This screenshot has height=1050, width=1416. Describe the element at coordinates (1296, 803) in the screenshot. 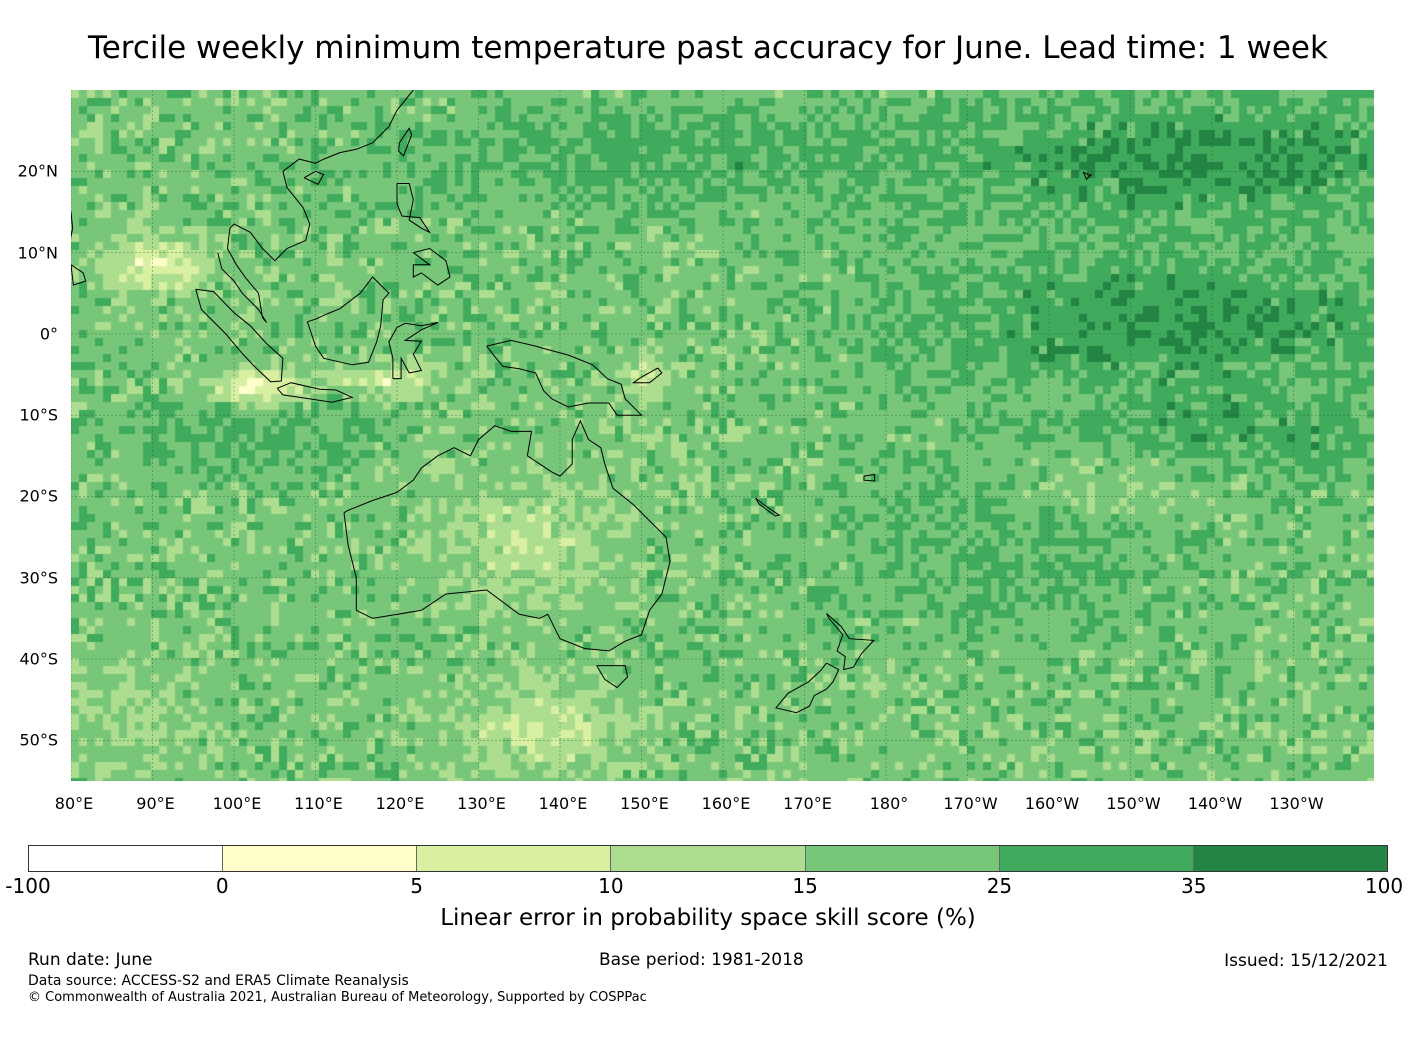

I see `lon-label: 130°W` at that location.